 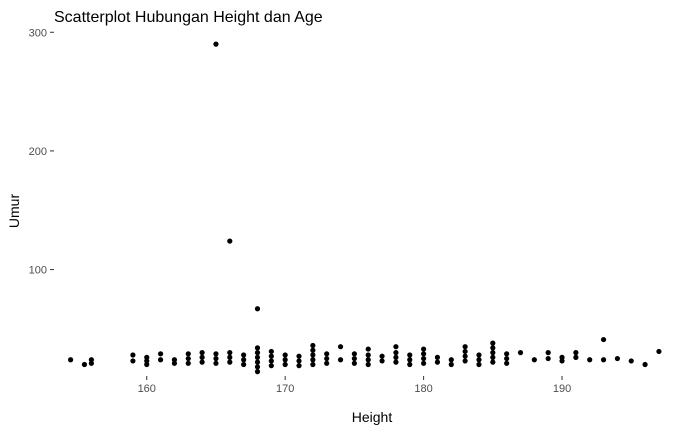 I want to click on x-tick-label-3: 190, so click(x=562, y=389).